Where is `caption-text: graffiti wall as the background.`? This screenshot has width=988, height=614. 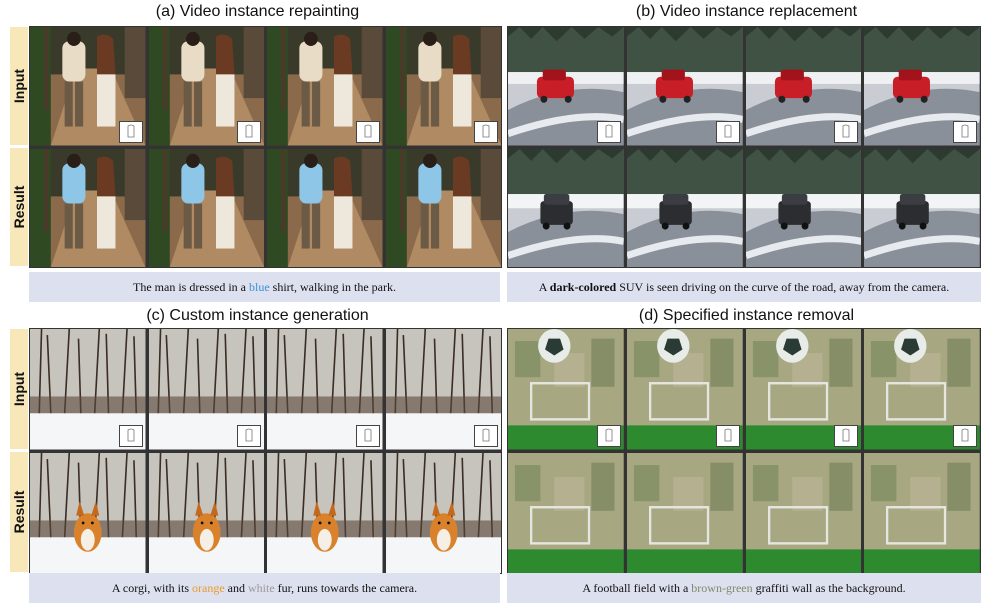 caption-text: graffiti wall as the background. is located at coordinates (829, 588).